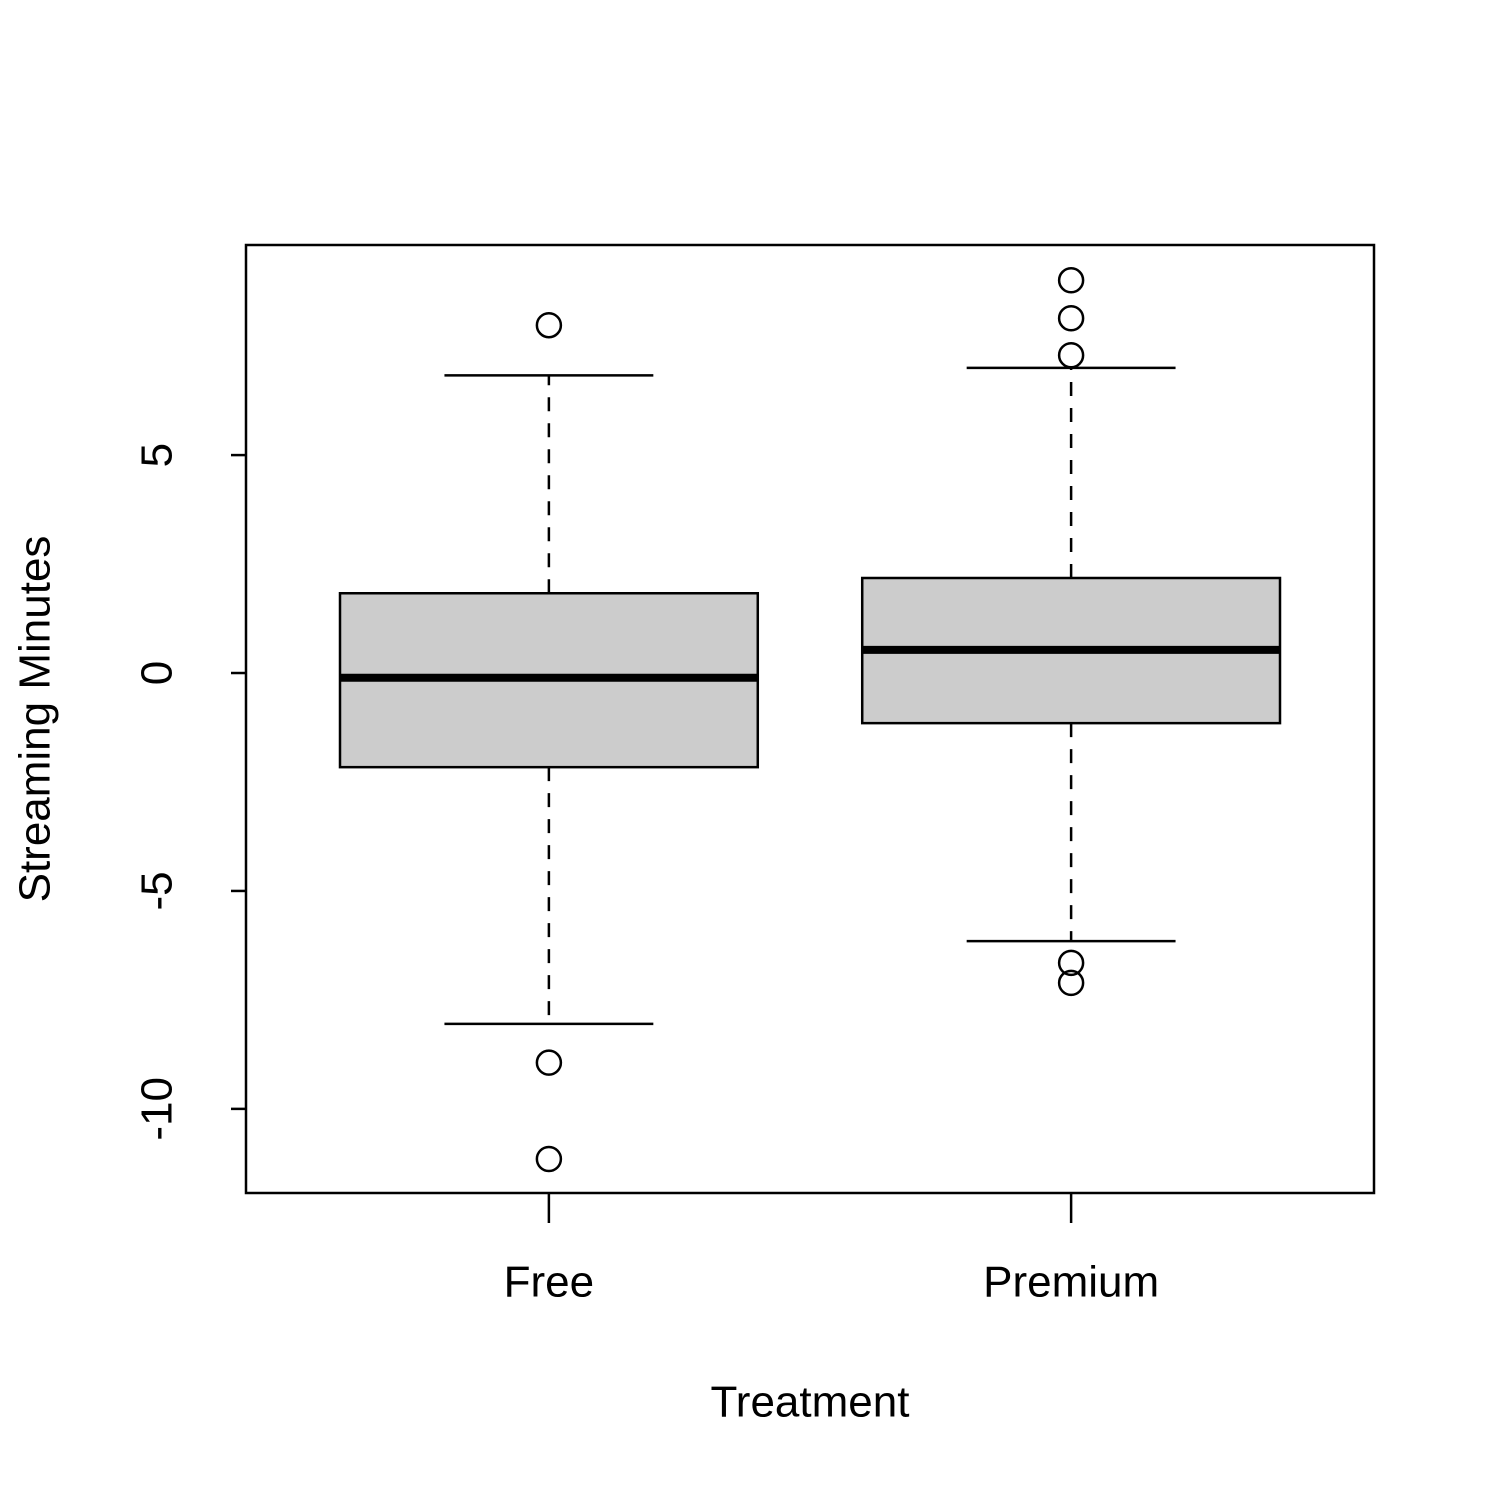  Describe the element at coordinates (157, 455) in the screenshot. I see `y-tick-label: 5` at that location.